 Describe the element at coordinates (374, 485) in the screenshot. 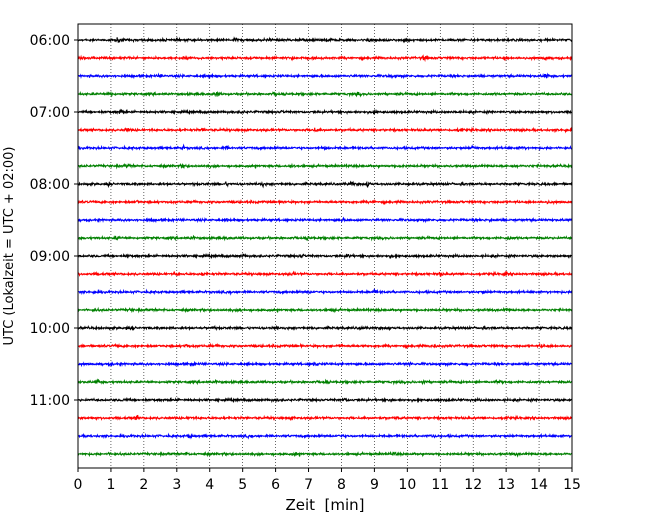

I see `x-tick-label: 9` at that location.